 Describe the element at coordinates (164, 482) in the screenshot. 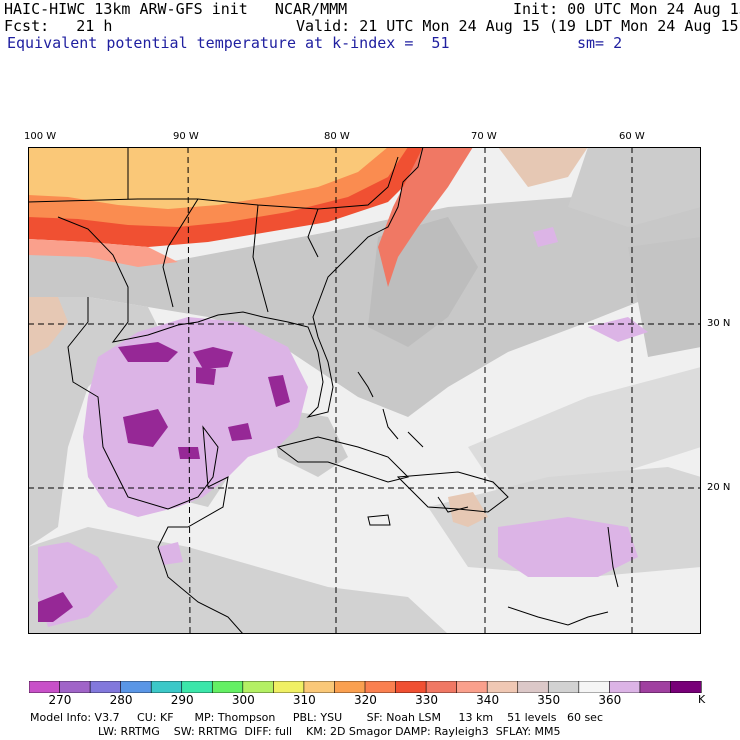

I see `purple-spots` at that location.